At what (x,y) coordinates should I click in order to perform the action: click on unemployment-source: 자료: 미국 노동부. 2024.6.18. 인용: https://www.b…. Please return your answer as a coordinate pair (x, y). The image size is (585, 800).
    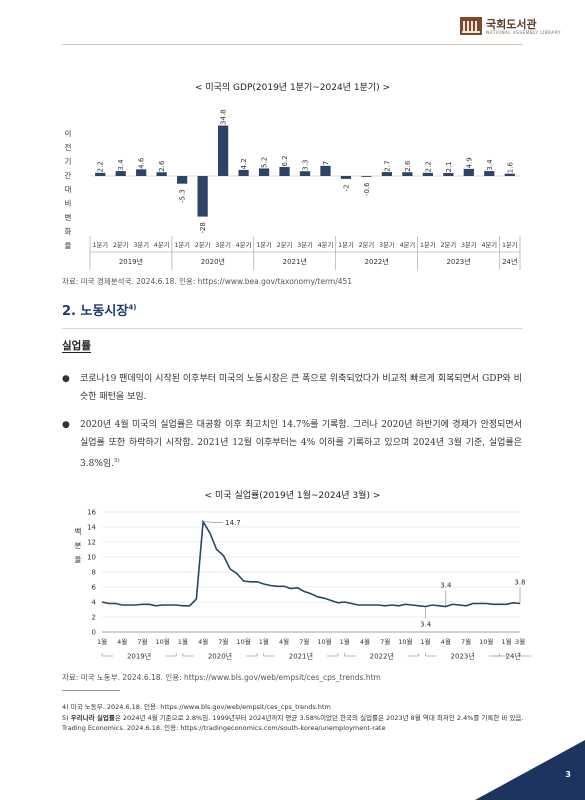
    Looking at the image, I should click on (221, 677).